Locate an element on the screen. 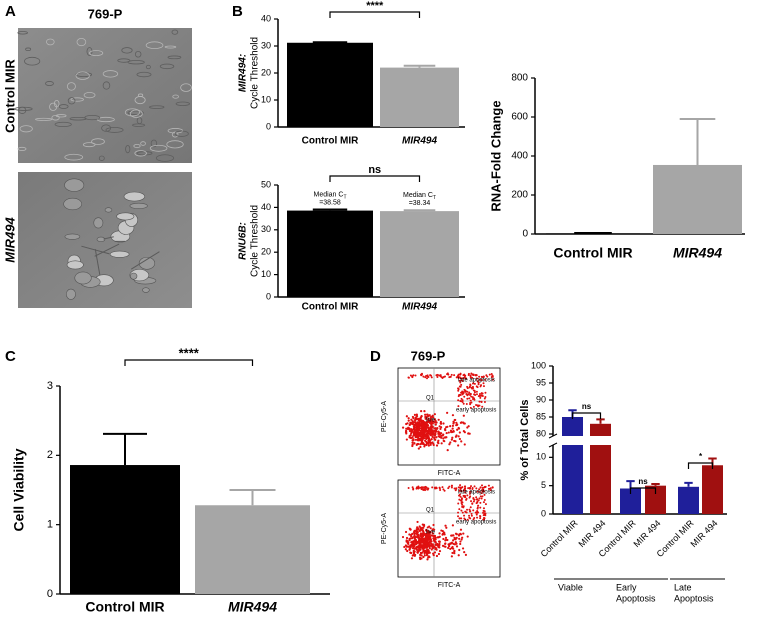  y-axis-label: PE-Cy5-A is located at coordinates (384, 416).